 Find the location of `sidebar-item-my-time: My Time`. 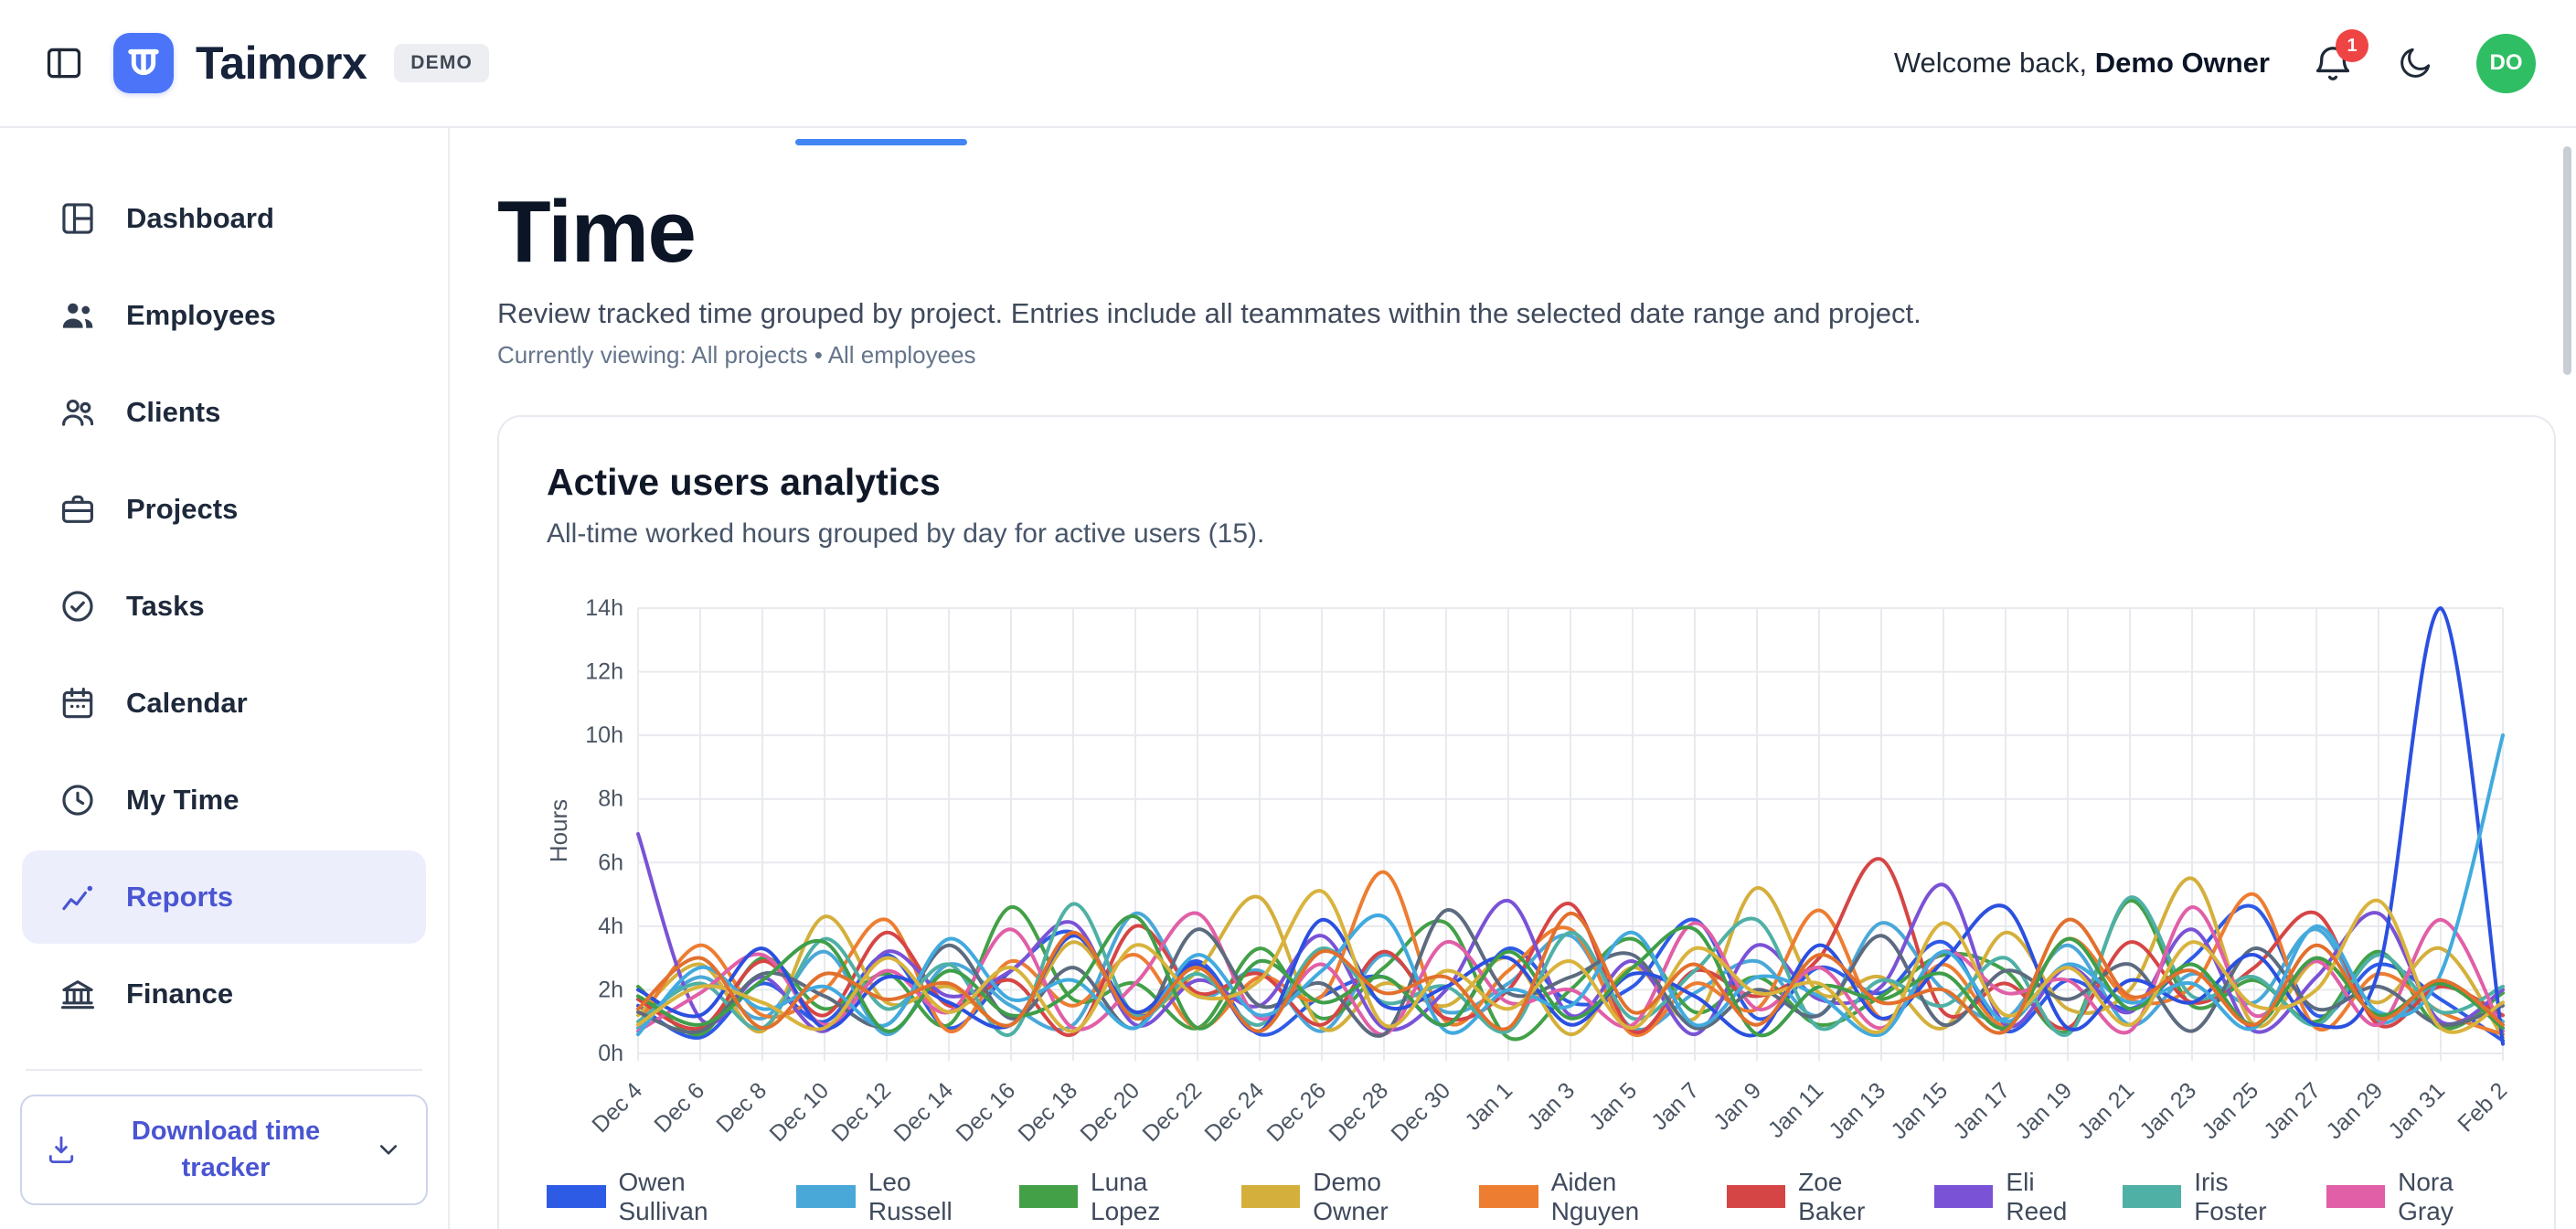

sidebar-item-my-time: My Time is located at coordinates (224, 800).